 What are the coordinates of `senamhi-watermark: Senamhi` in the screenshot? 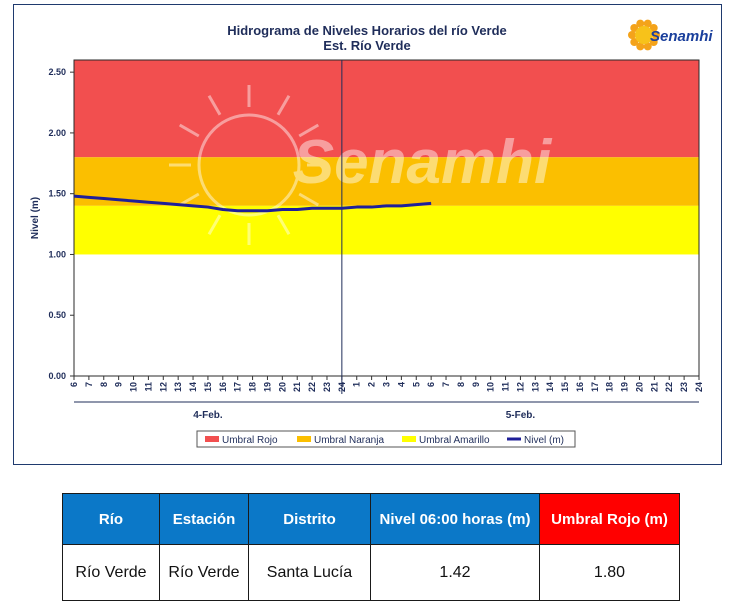 It's located at (361, 165).